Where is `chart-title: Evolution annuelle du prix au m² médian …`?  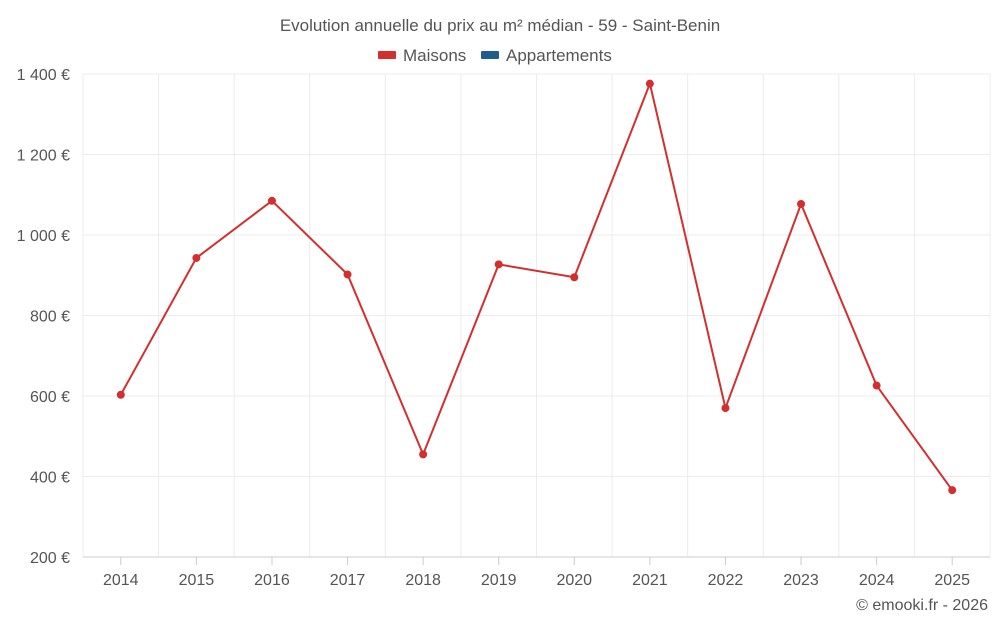
chart-title: Evolution annuelle du prix au m² médian … is located at coordinates (500, 25).